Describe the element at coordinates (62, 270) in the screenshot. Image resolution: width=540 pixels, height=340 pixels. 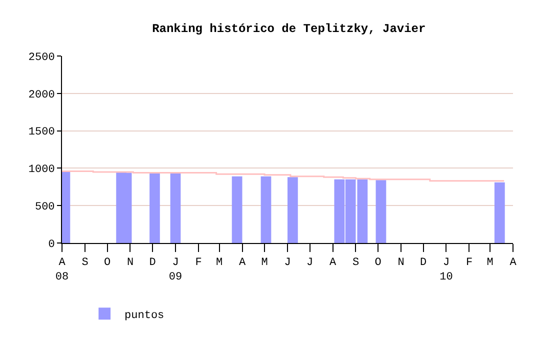
I see `x-tick-label: A 08` at that location.